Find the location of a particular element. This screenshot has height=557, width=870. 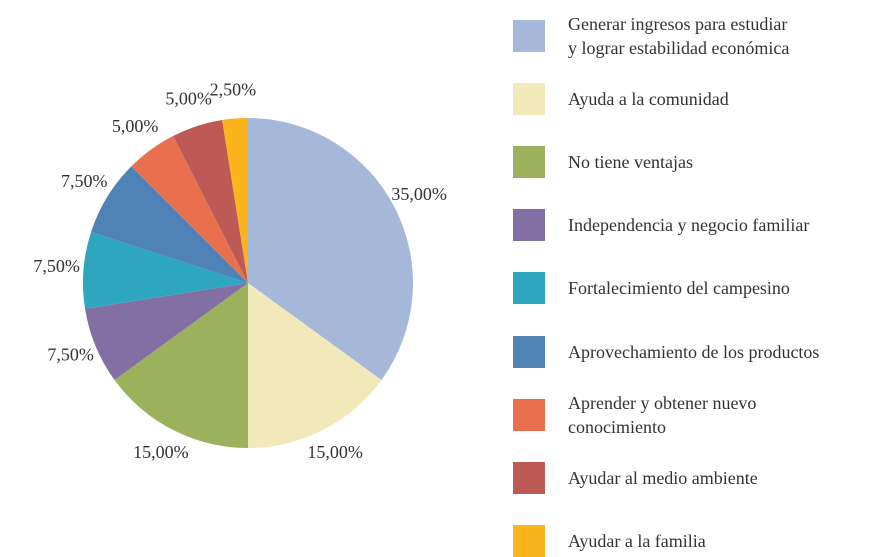

legend-item: Aprender y obtener nuevo conocimiento is located at coordinates (634, 415).